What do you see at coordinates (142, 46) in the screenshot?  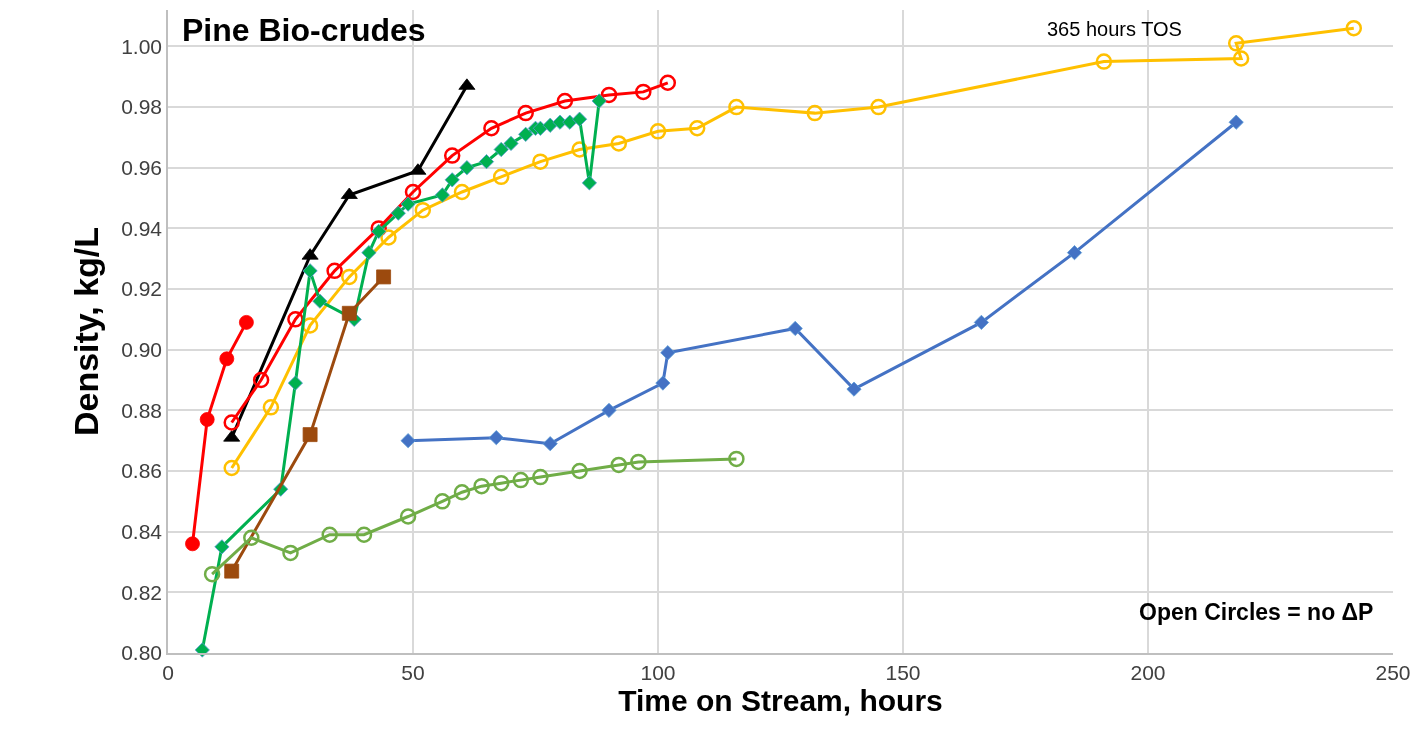 I see `y-tick-label: 1.00` at bounding box center [142, 46].